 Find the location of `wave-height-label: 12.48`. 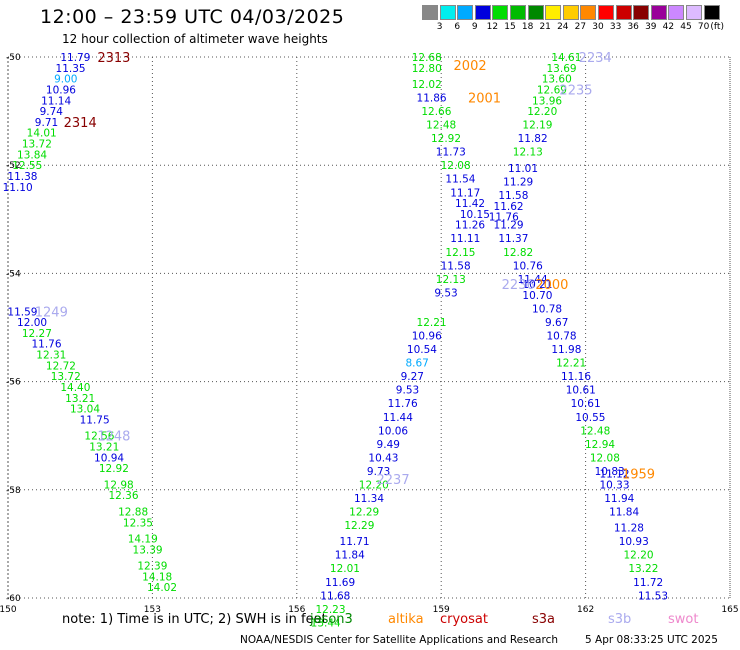

wave-height-label: 12.48 is located at coordinates (441, 126).